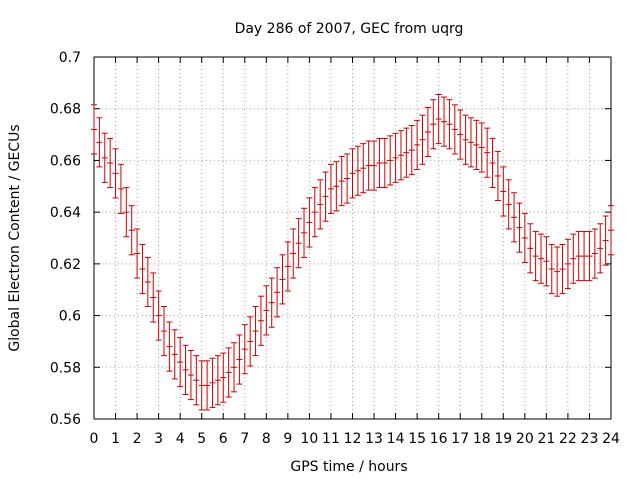 Image resolution: width=640 pixels, height=480 pixels. Describe the element at coordinates (65, 161) in the screenshot. I see `y-tick-label: 0.66` at that location.